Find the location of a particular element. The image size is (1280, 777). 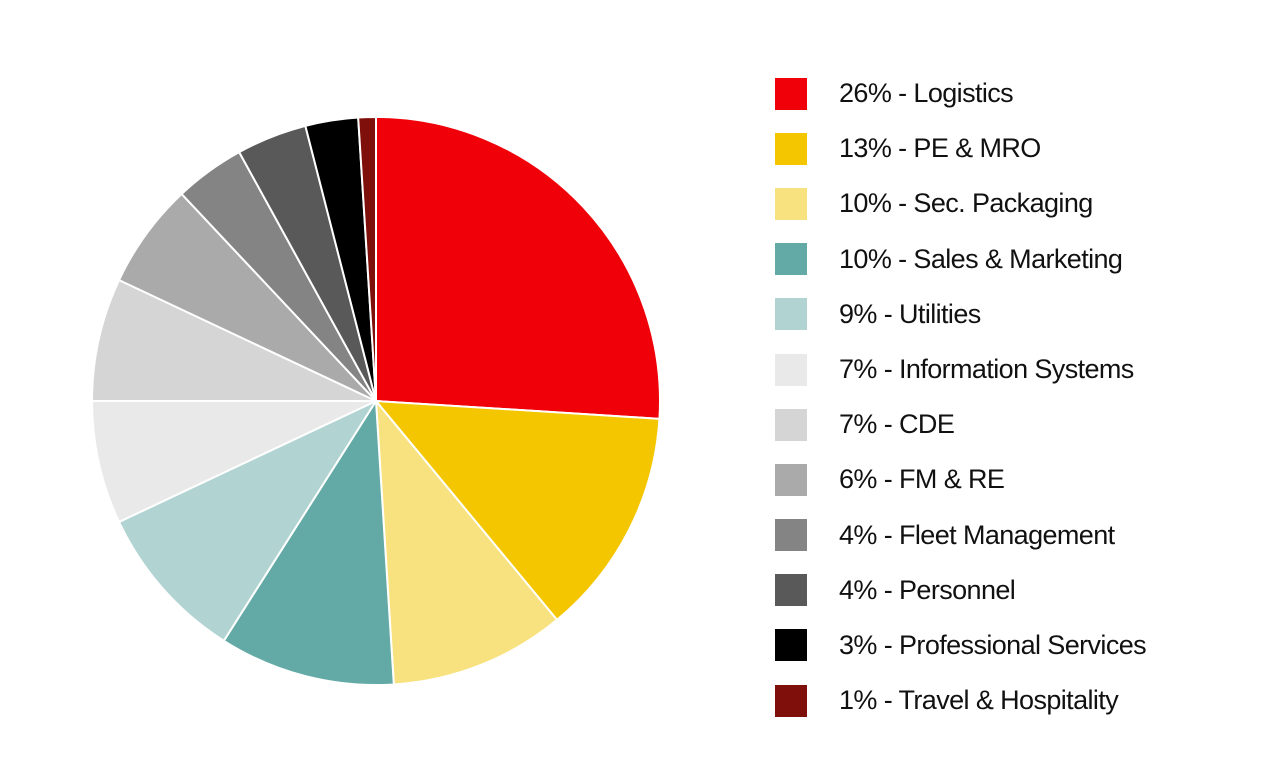

legend-item: 7% - Information Systems is located at coordinates (960, 369).